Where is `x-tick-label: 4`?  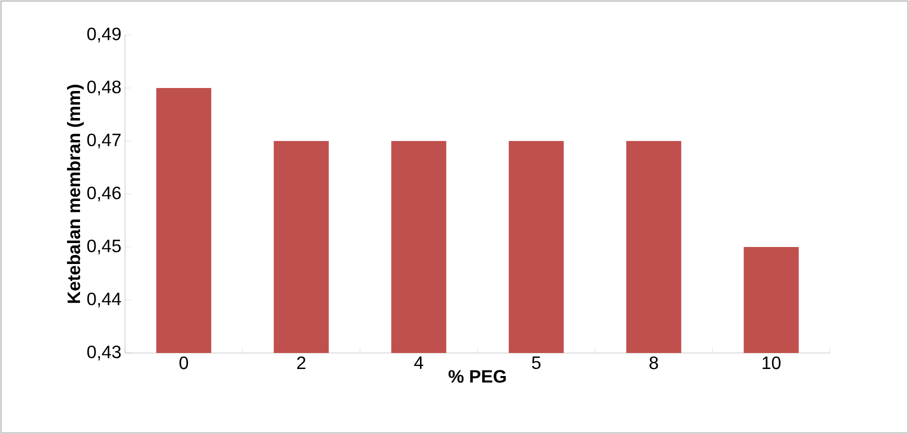 x-tick-label: 4 is located at coordinates (419, 362).